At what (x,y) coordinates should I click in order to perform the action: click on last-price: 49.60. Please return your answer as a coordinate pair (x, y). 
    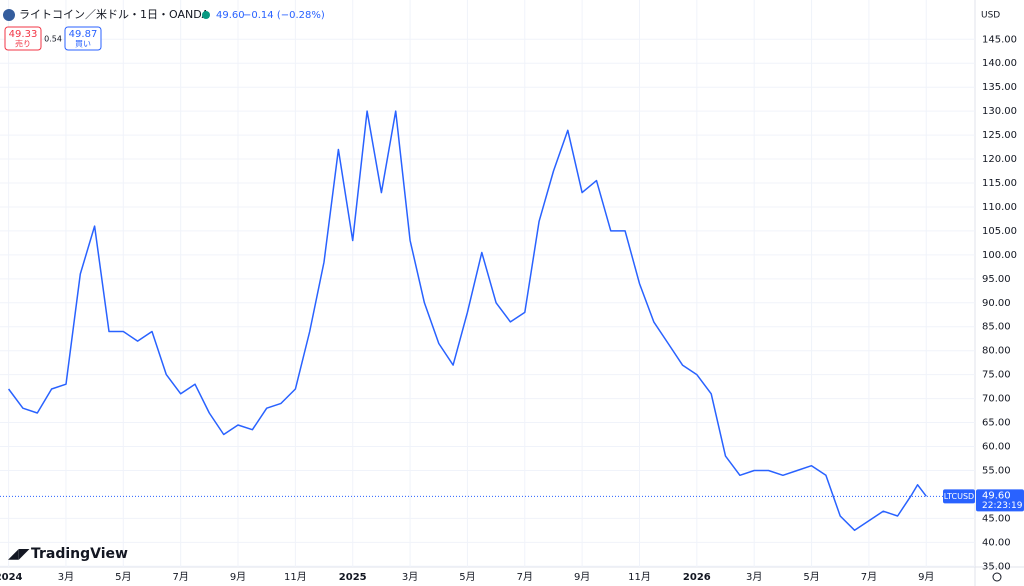
    Looking at the image, I should click on (230, 15).